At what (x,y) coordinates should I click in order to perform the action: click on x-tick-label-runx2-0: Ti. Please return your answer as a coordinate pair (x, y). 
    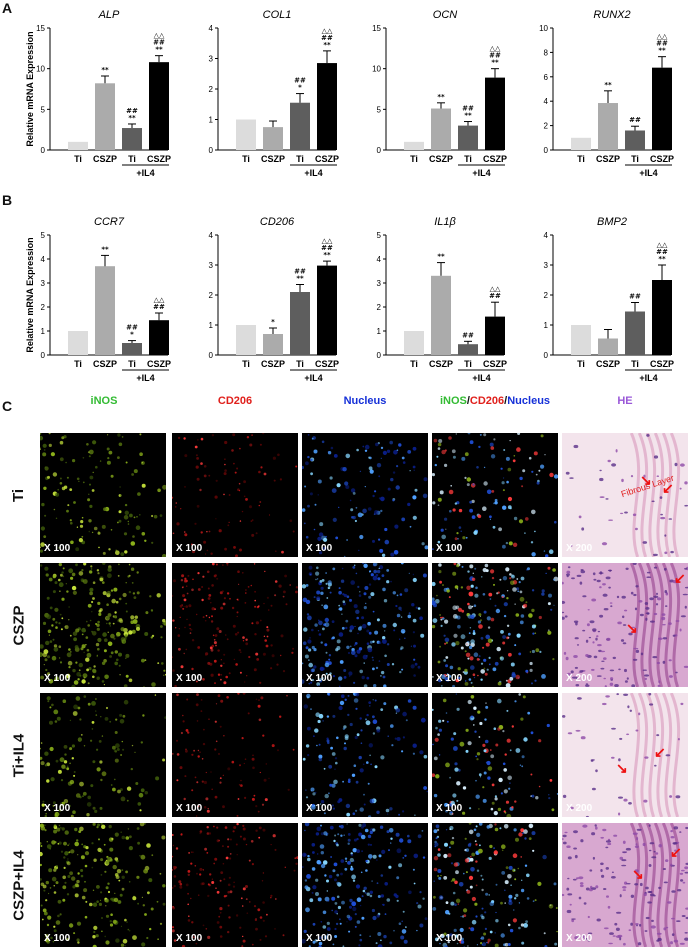
    Looking at the image, I should click on (581, 159).